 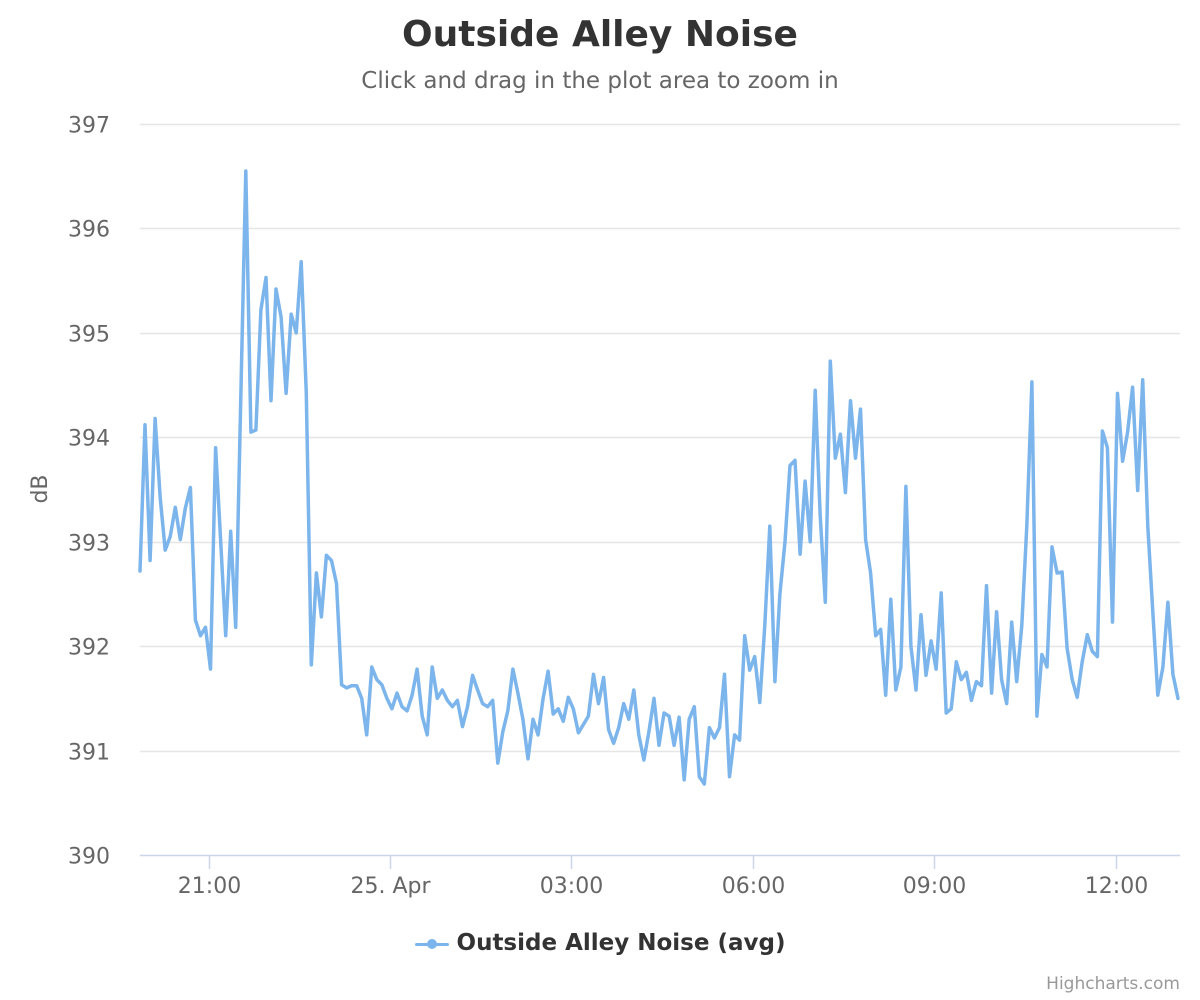 What do you see at coordinates (89, 857) in the screenshot?
I see `y-tick-label: 390` at bounding box center [89, 857].